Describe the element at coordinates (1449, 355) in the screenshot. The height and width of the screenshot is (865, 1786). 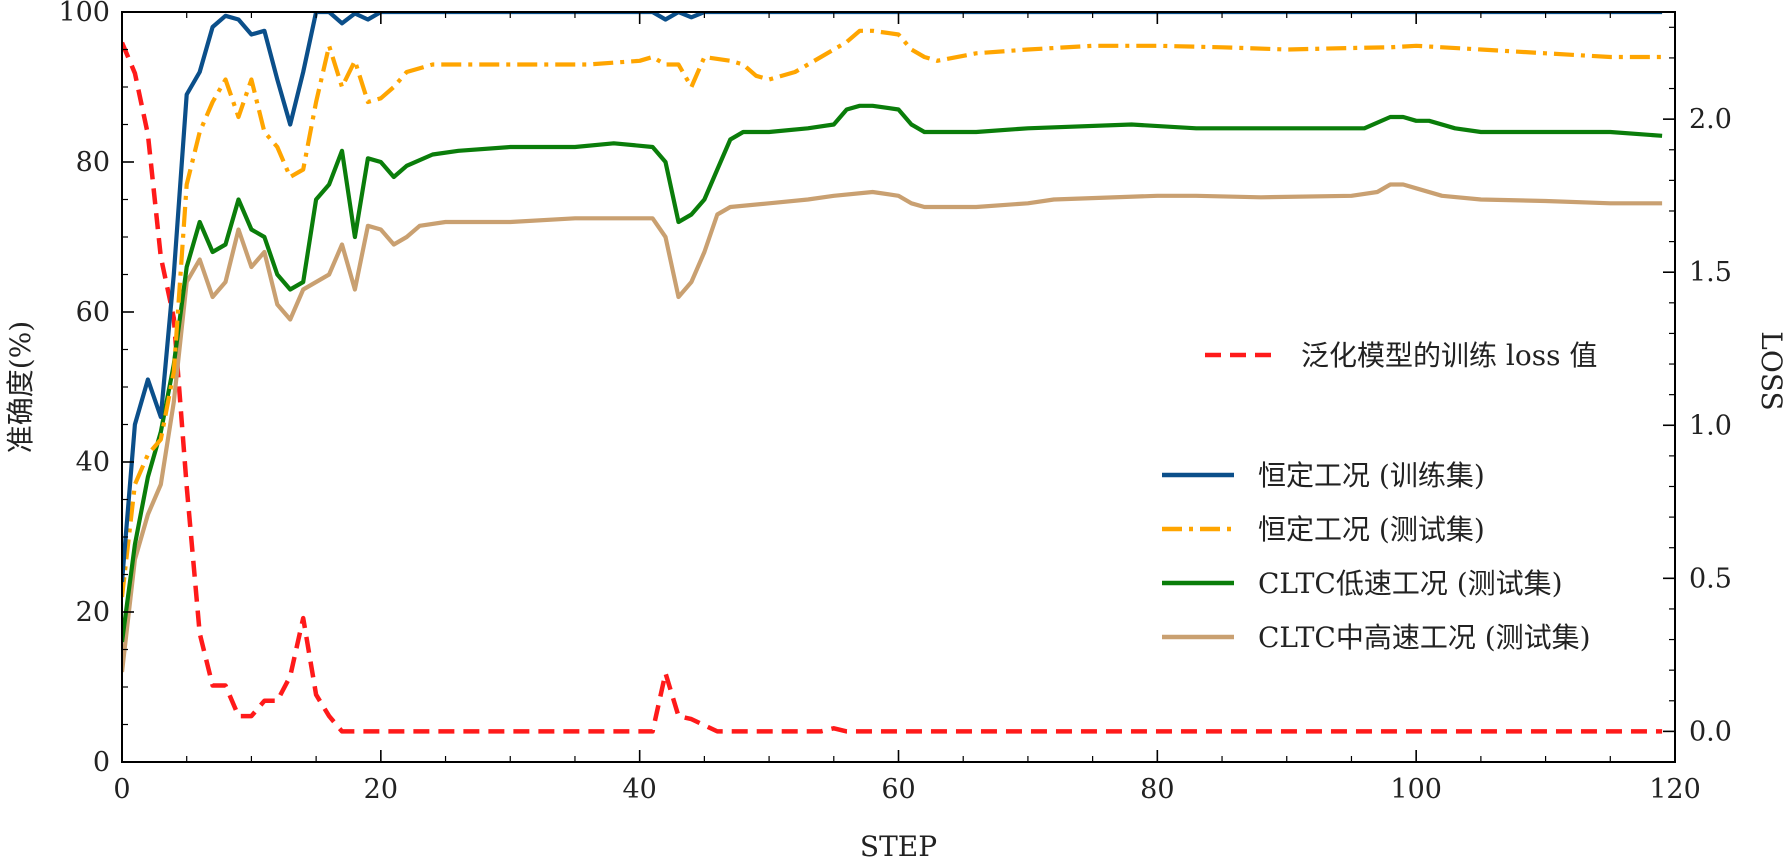
I see `legend-label-4: 泛化模型的训练 loss 值` at that location.